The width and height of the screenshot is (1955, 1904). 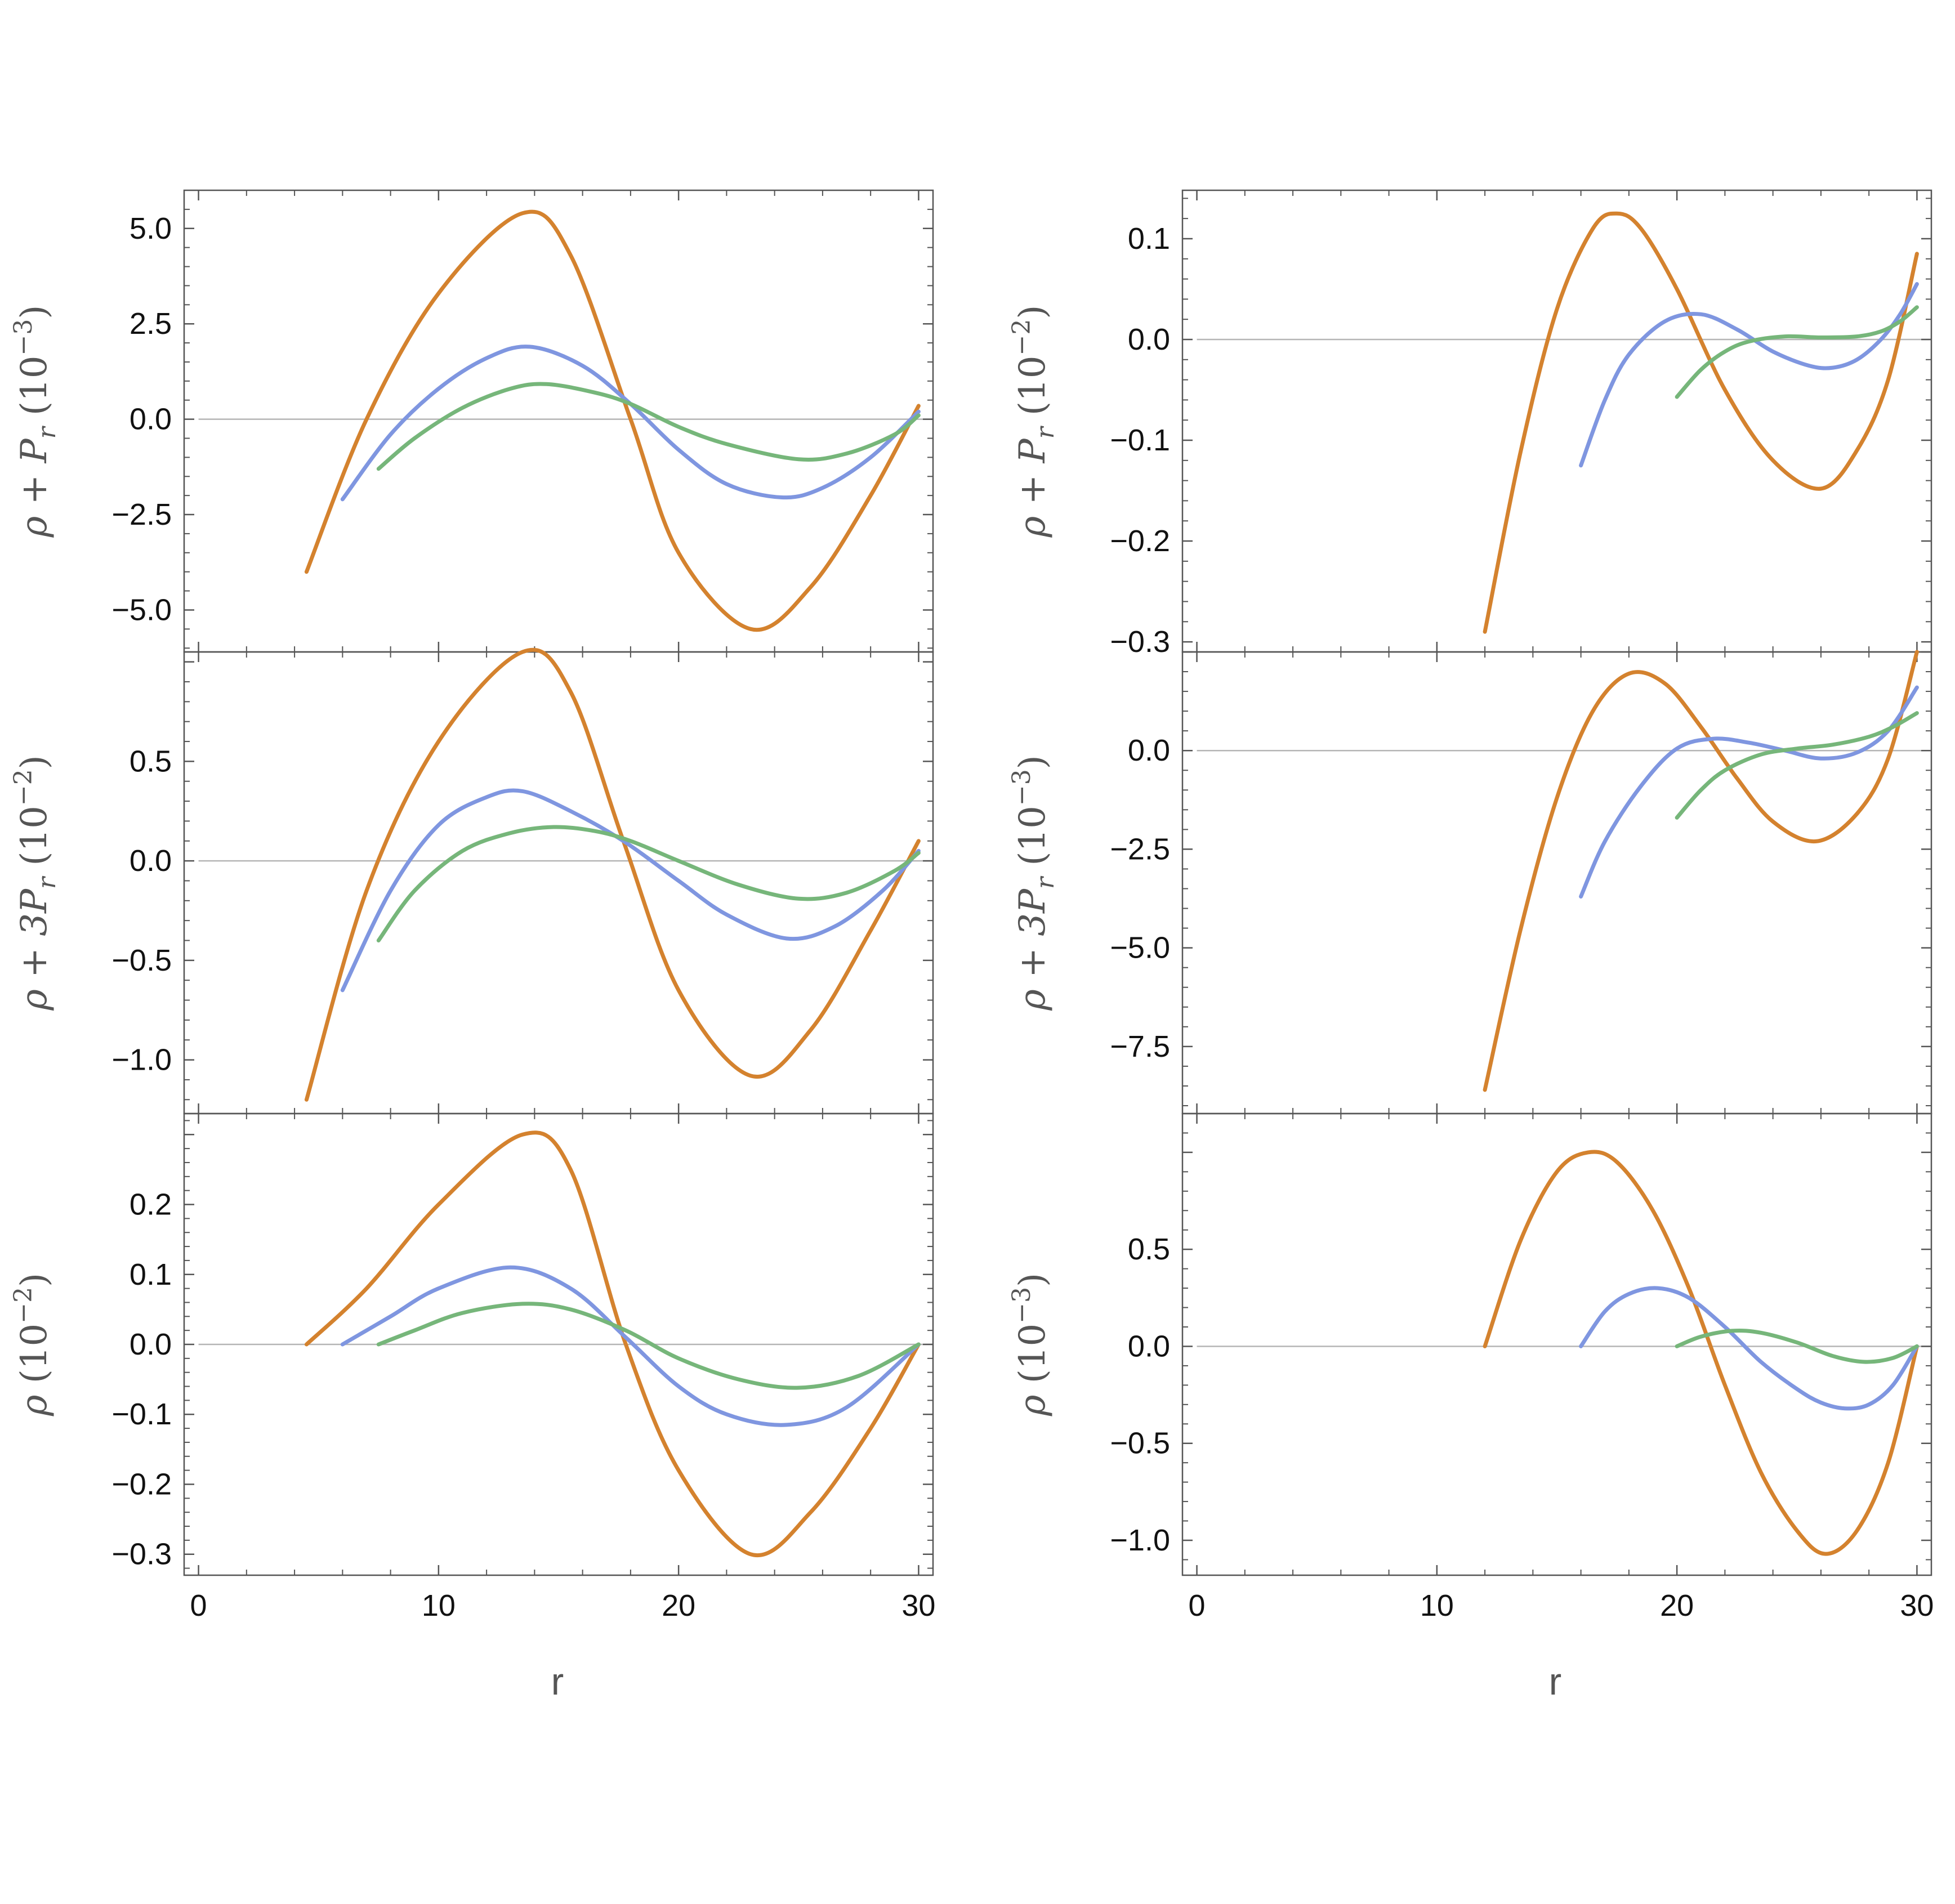 I want to click on panel-right-bottom: −1.0 −0.5 0.0 0.5 0 10 20 30 ρ (10−3), so click(x=1470, y=1367).